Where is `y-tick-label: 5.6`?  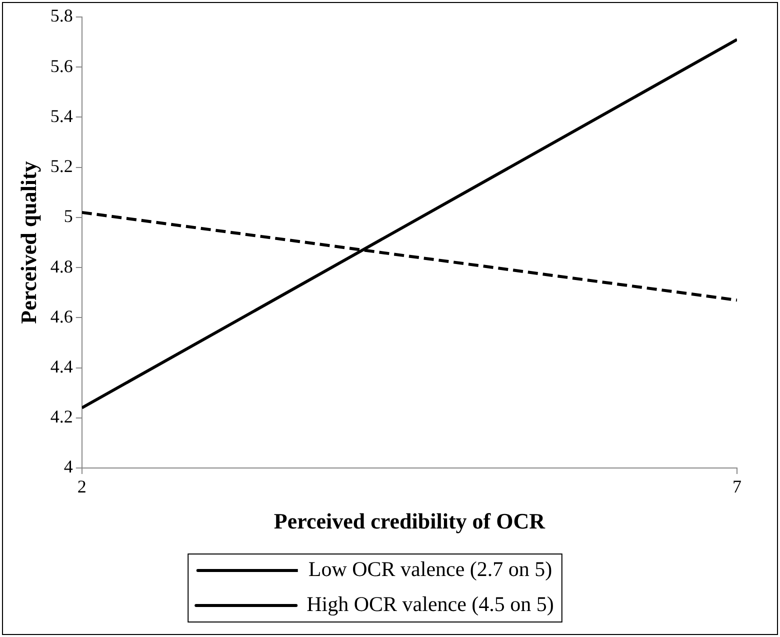
y-tick-label: 5.6 is located at coordinates (61, 66).